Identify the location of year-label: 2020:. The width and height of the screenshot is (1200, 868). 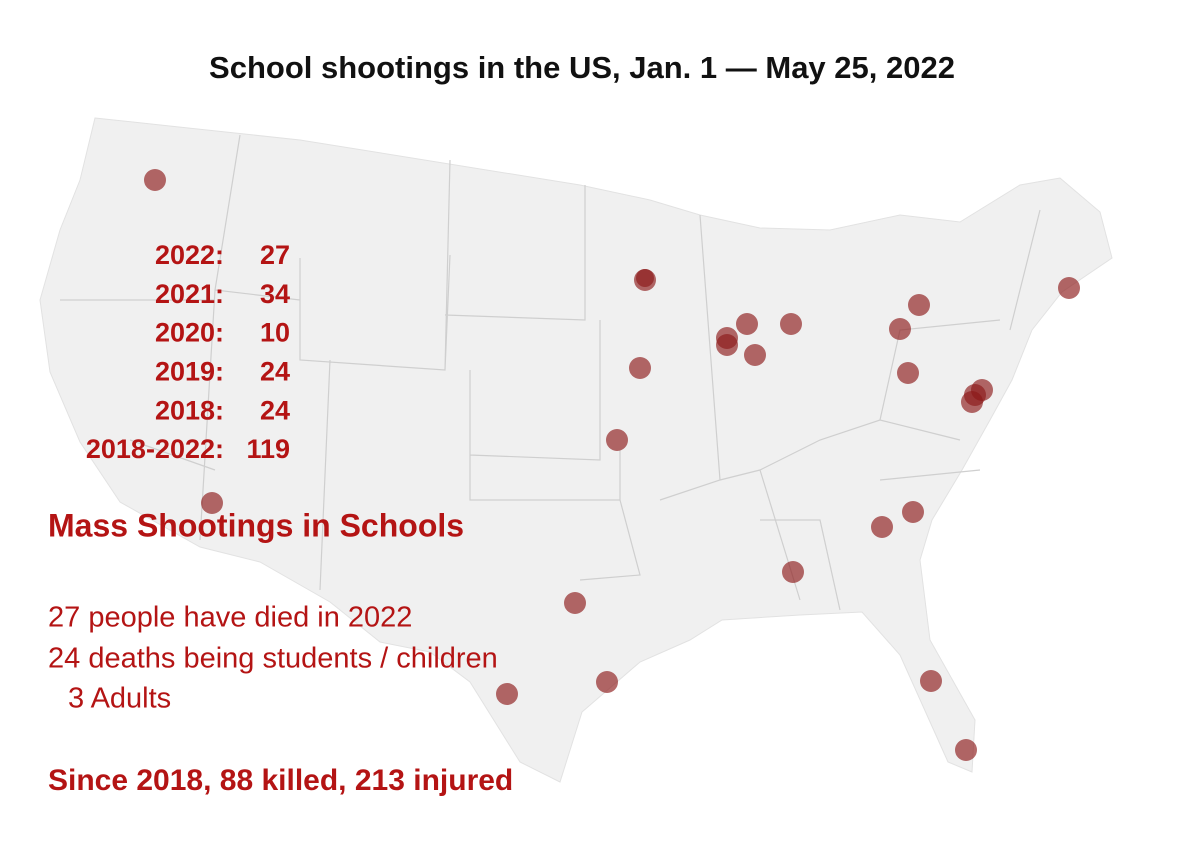
(189, 333).